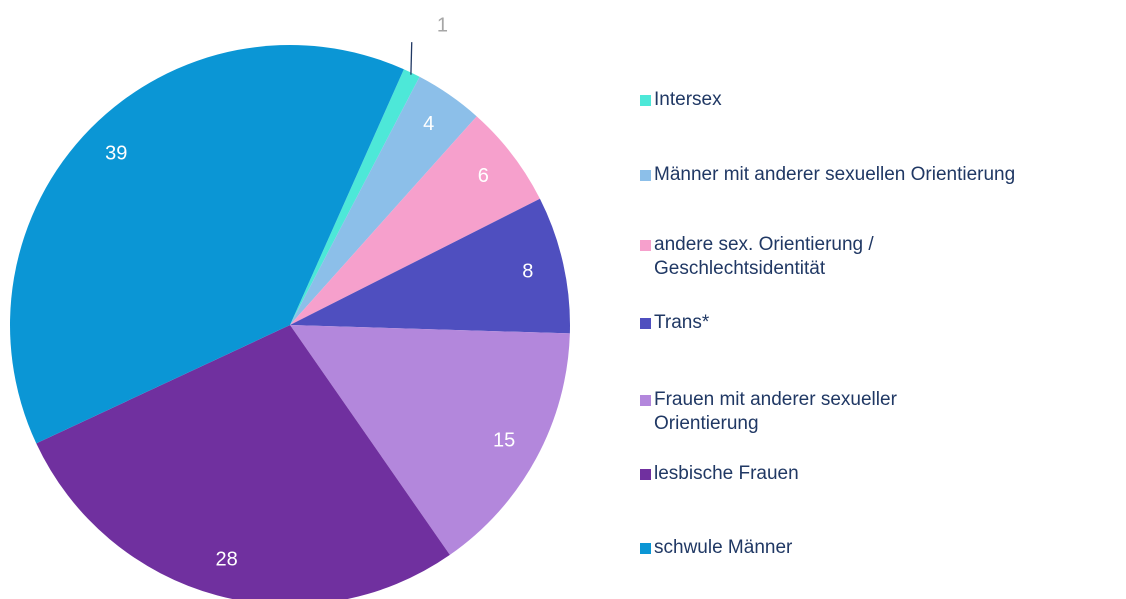 This screenshot has height=599, width=1126. Describe the element at coordinates (682, 322) in the screenshot. I see `legend-label: Trans*` at that location.